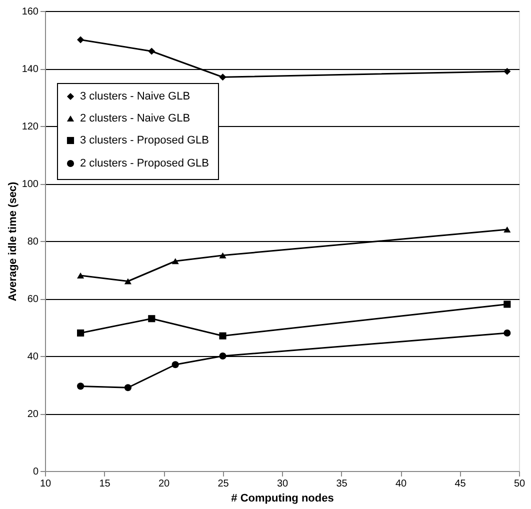 The image size is (531, 509). I want to click on y-tick-label: 160, so click(30, 12).